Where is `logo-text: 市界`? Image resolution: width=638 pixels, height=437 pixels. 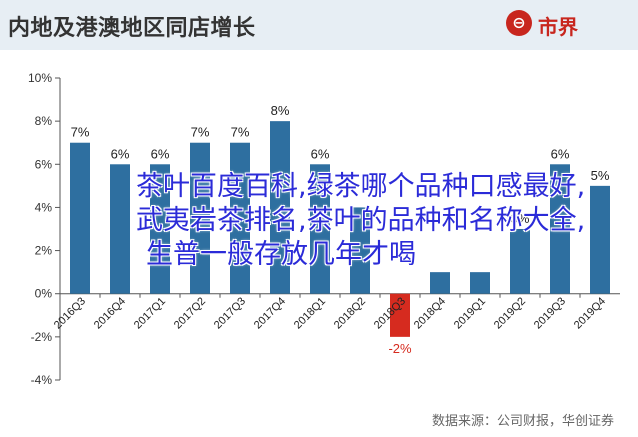
logo-text: 市界 is located at coordinates (558, 27).